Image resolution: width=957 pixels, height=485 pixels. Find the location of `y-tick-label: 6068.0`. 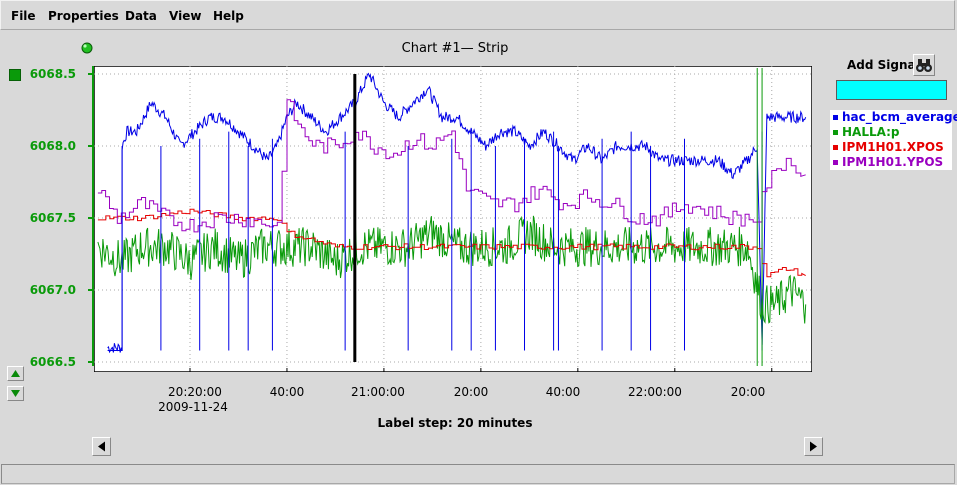

y-tick-label: 6068.0 is located at coordinates (52, 146).